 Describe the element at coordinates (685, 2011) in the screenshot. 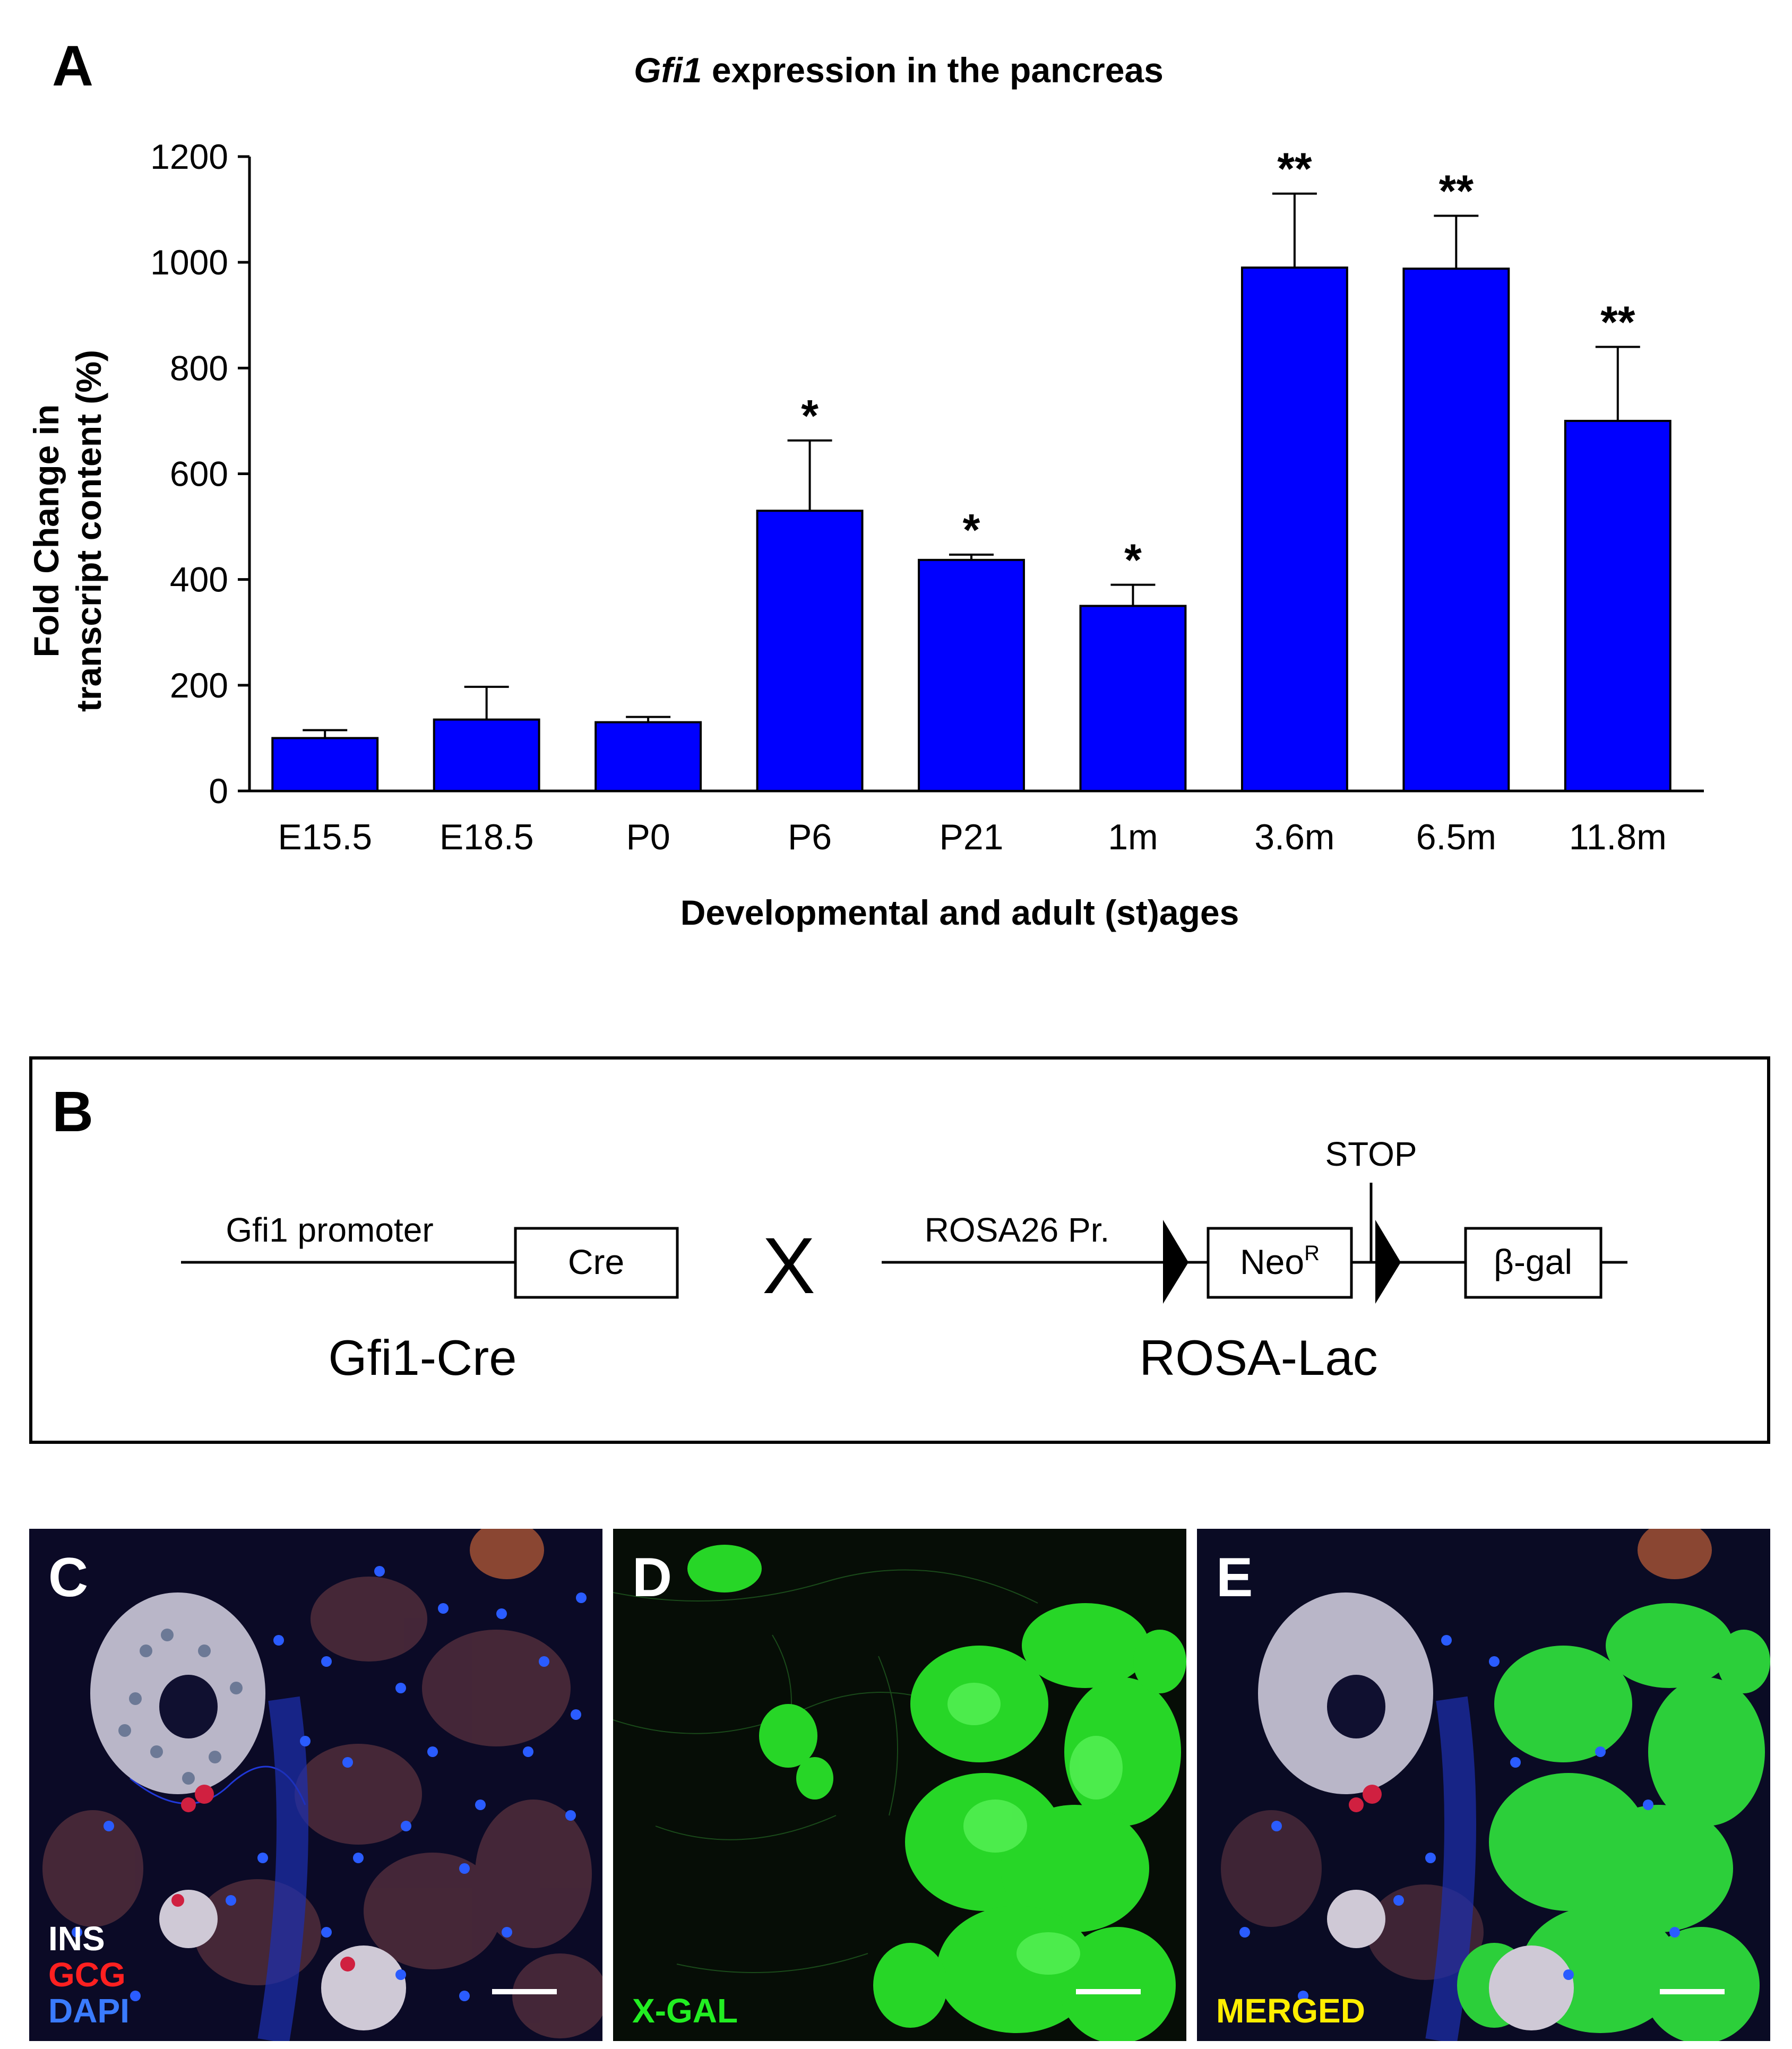

I see `stain-label-xgal: X-GAL` at that location.